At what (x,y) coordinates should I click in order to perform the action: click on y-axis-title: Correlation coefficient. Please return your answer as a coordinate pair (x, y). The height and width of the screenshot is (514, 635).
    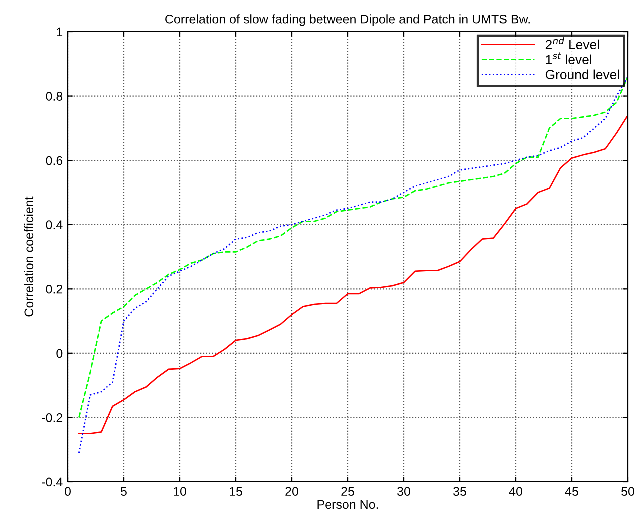
    Looking at the image, I should click on (29, 256).